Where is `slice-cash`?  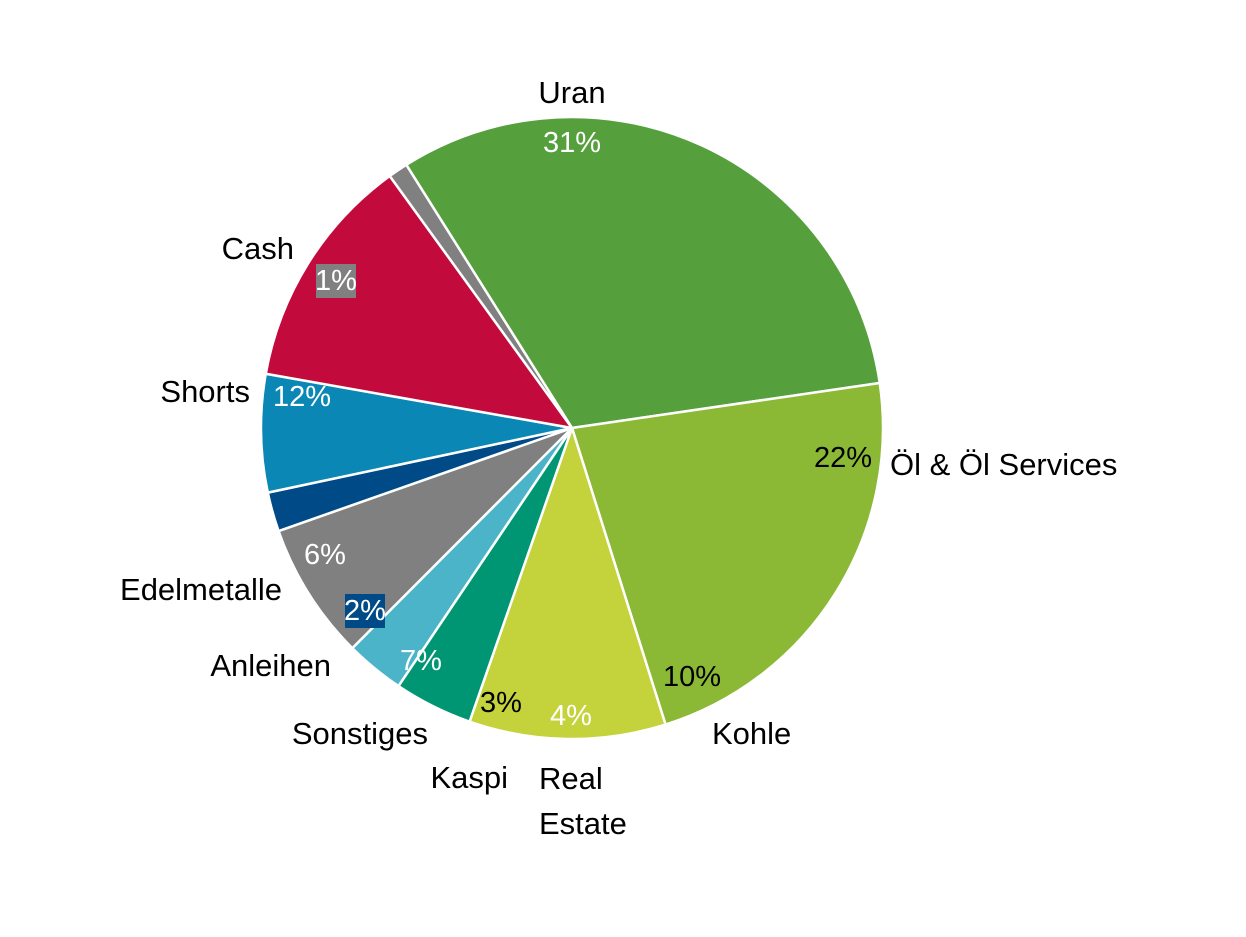 slice-cash is located at coordinates (481, 296).